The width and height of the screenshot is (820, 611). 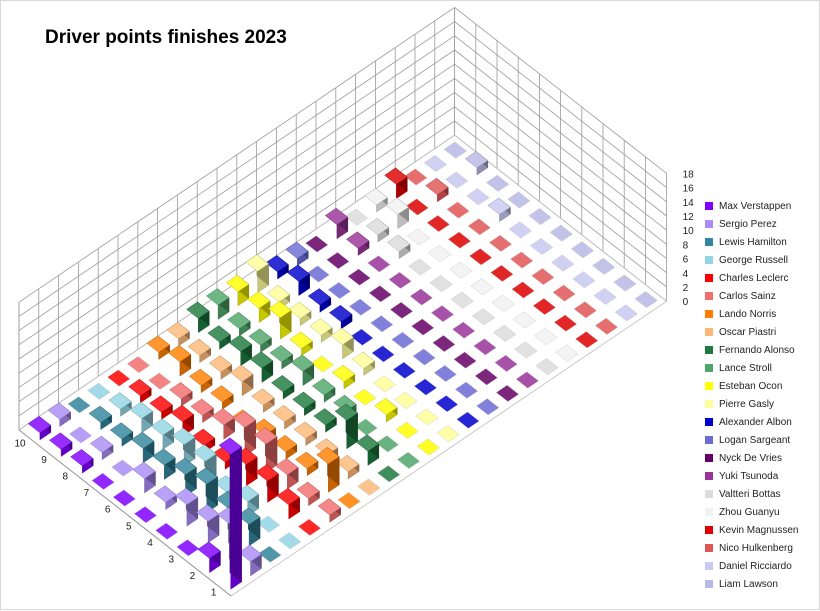 What do you see at coordinates (689, 231) in the screenshot?
I see `z-tick-label: 10` at bounding box center [689, 231].